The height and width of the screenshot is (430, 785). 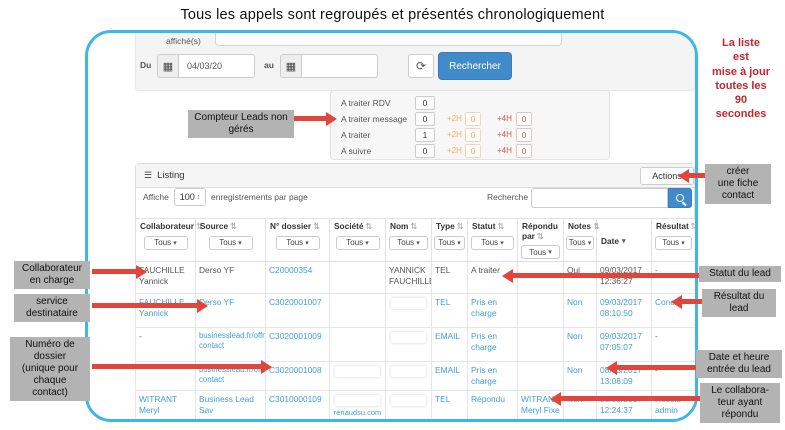 I want to click on date-sort: Date ▾, so click(x=624, y=241).